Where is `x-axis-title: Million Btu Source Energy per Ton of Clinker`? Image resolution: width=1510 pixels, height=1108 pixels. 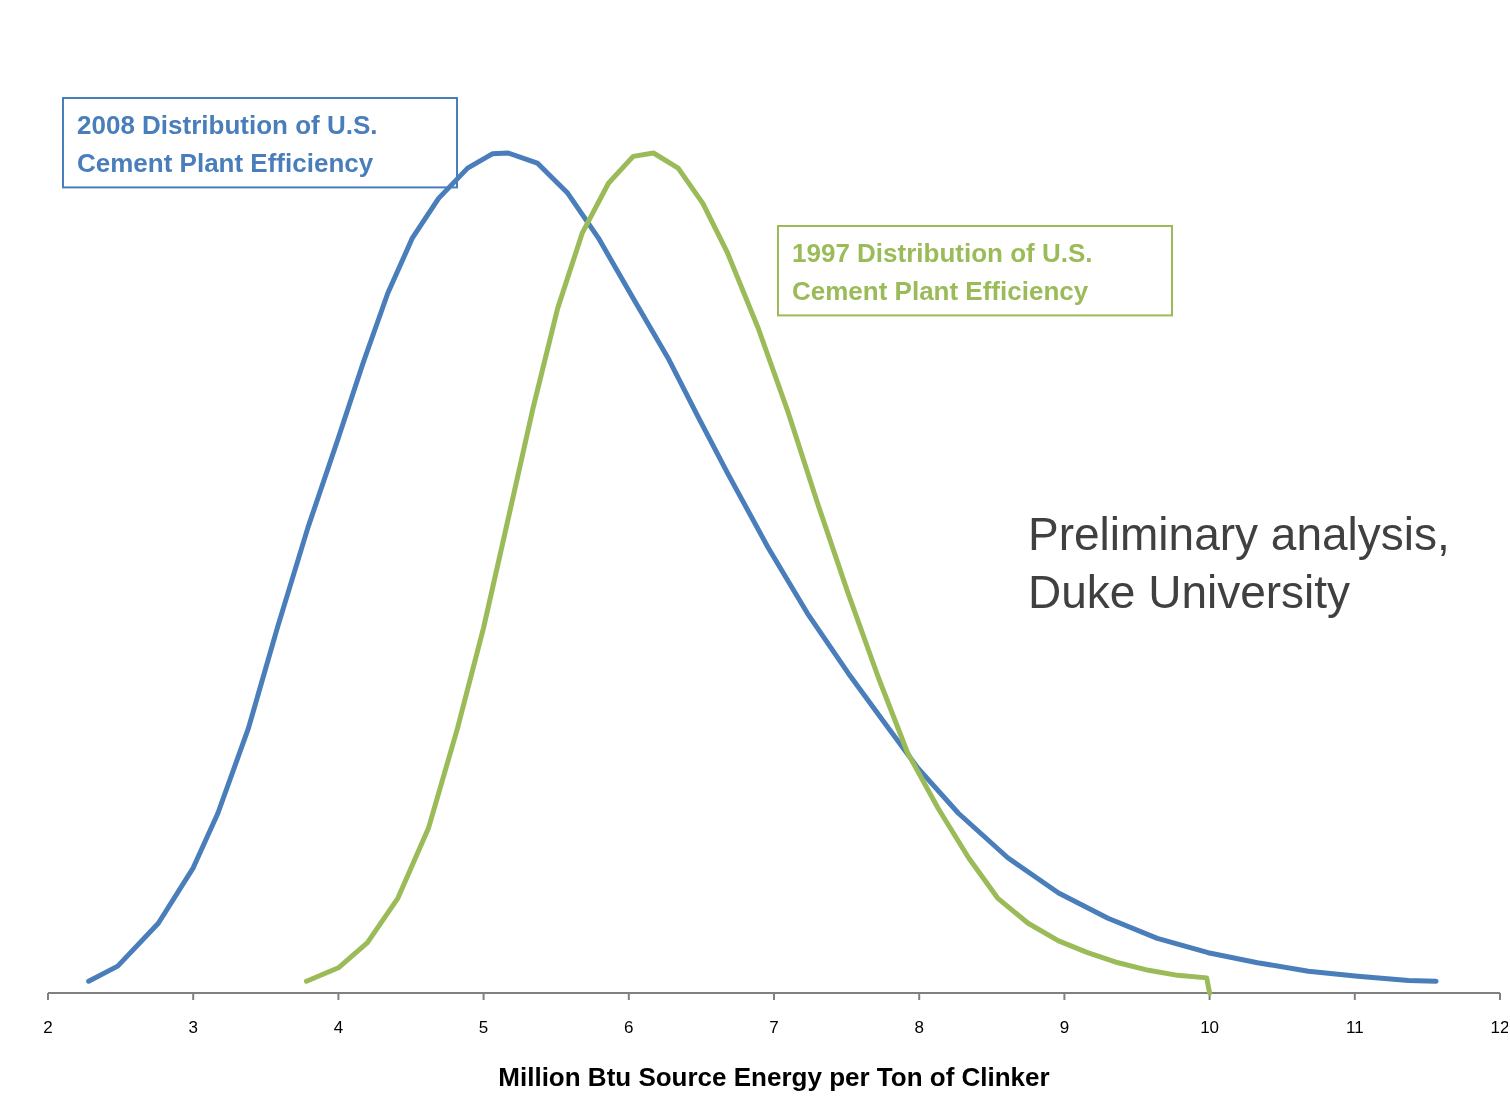
x-axis-title: Million Btu Source Energy per Ton of Clinker is located at coordinates (774, 1077).